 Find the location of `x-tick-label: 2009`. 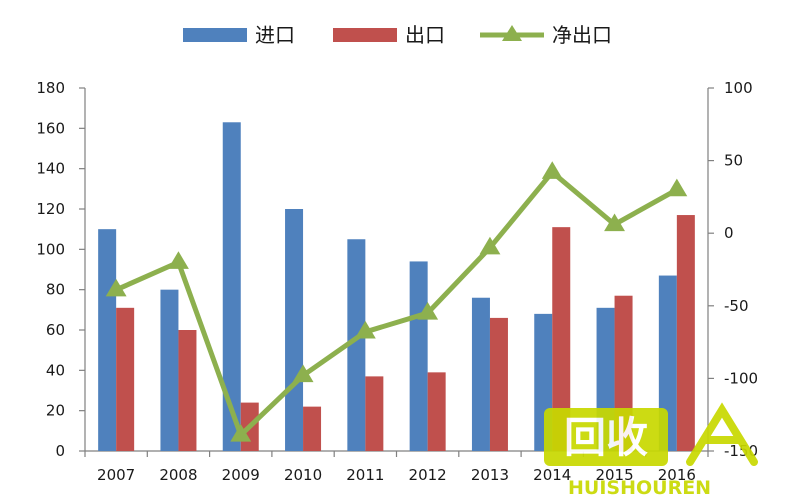

x-tick-label: 2009 is located at coordinates (241, 475).